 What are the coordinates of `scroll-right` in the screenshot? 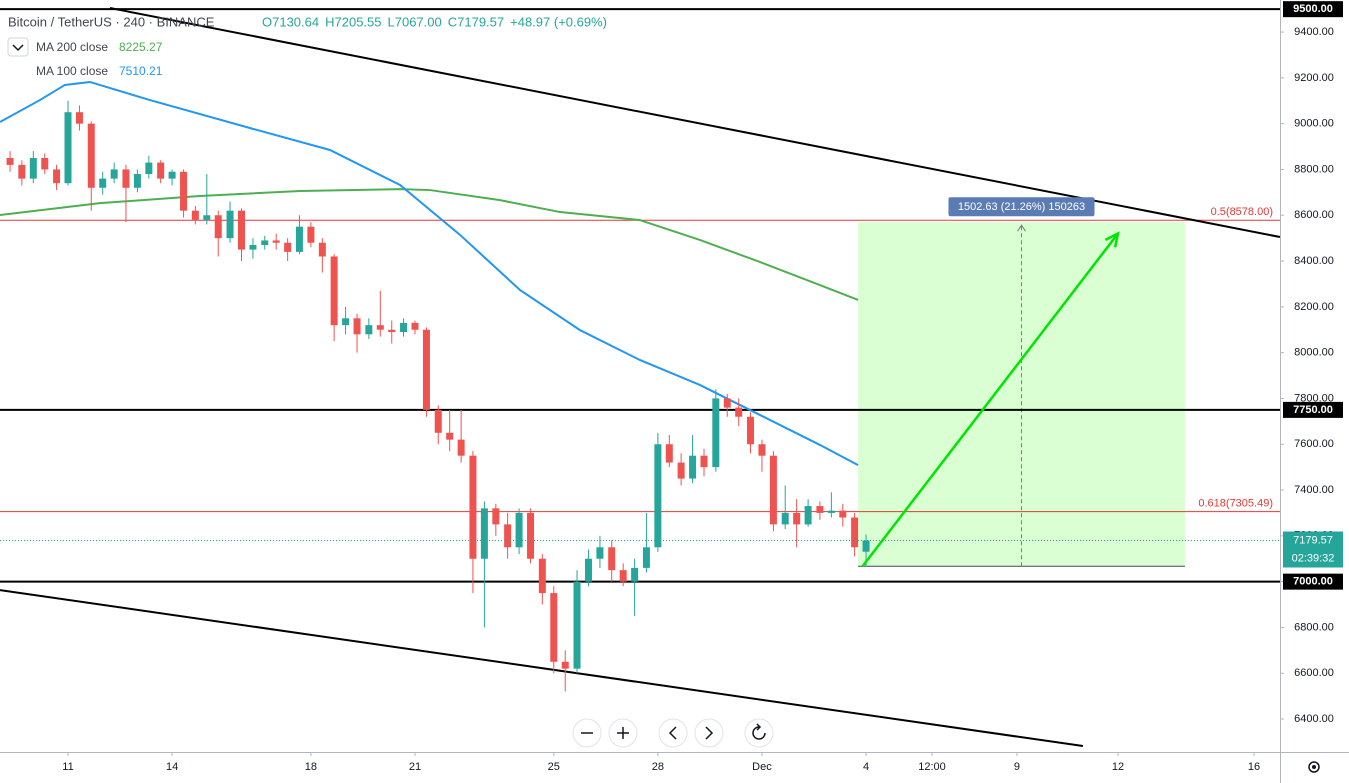 It's located at (709, 733).